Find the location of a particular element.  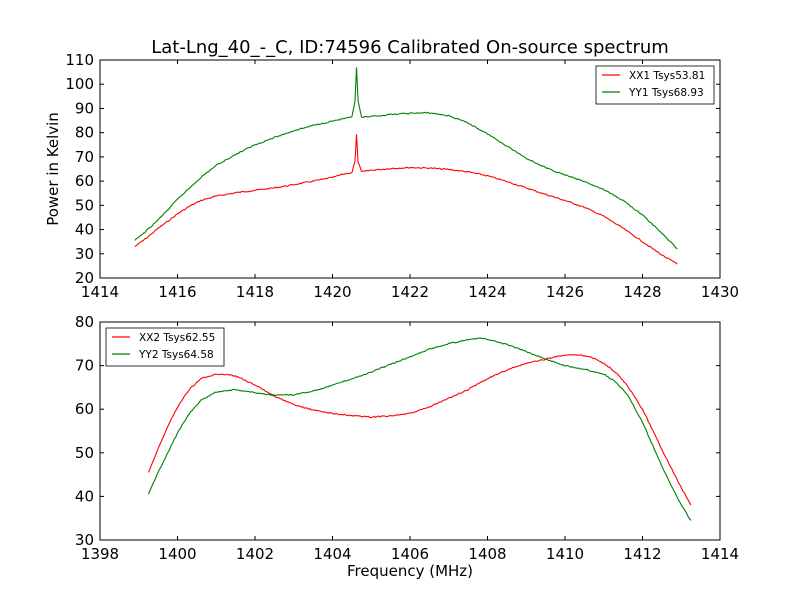

x-tick-label: 1418 is located at coordinates (255, 292).